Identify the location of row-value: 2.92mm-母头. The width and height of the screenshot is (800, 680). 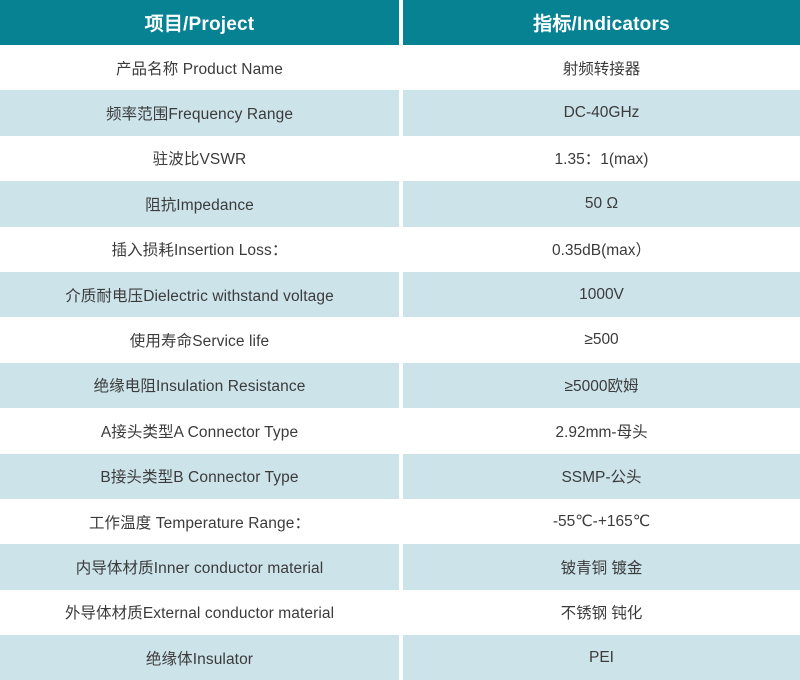
(601, 431).